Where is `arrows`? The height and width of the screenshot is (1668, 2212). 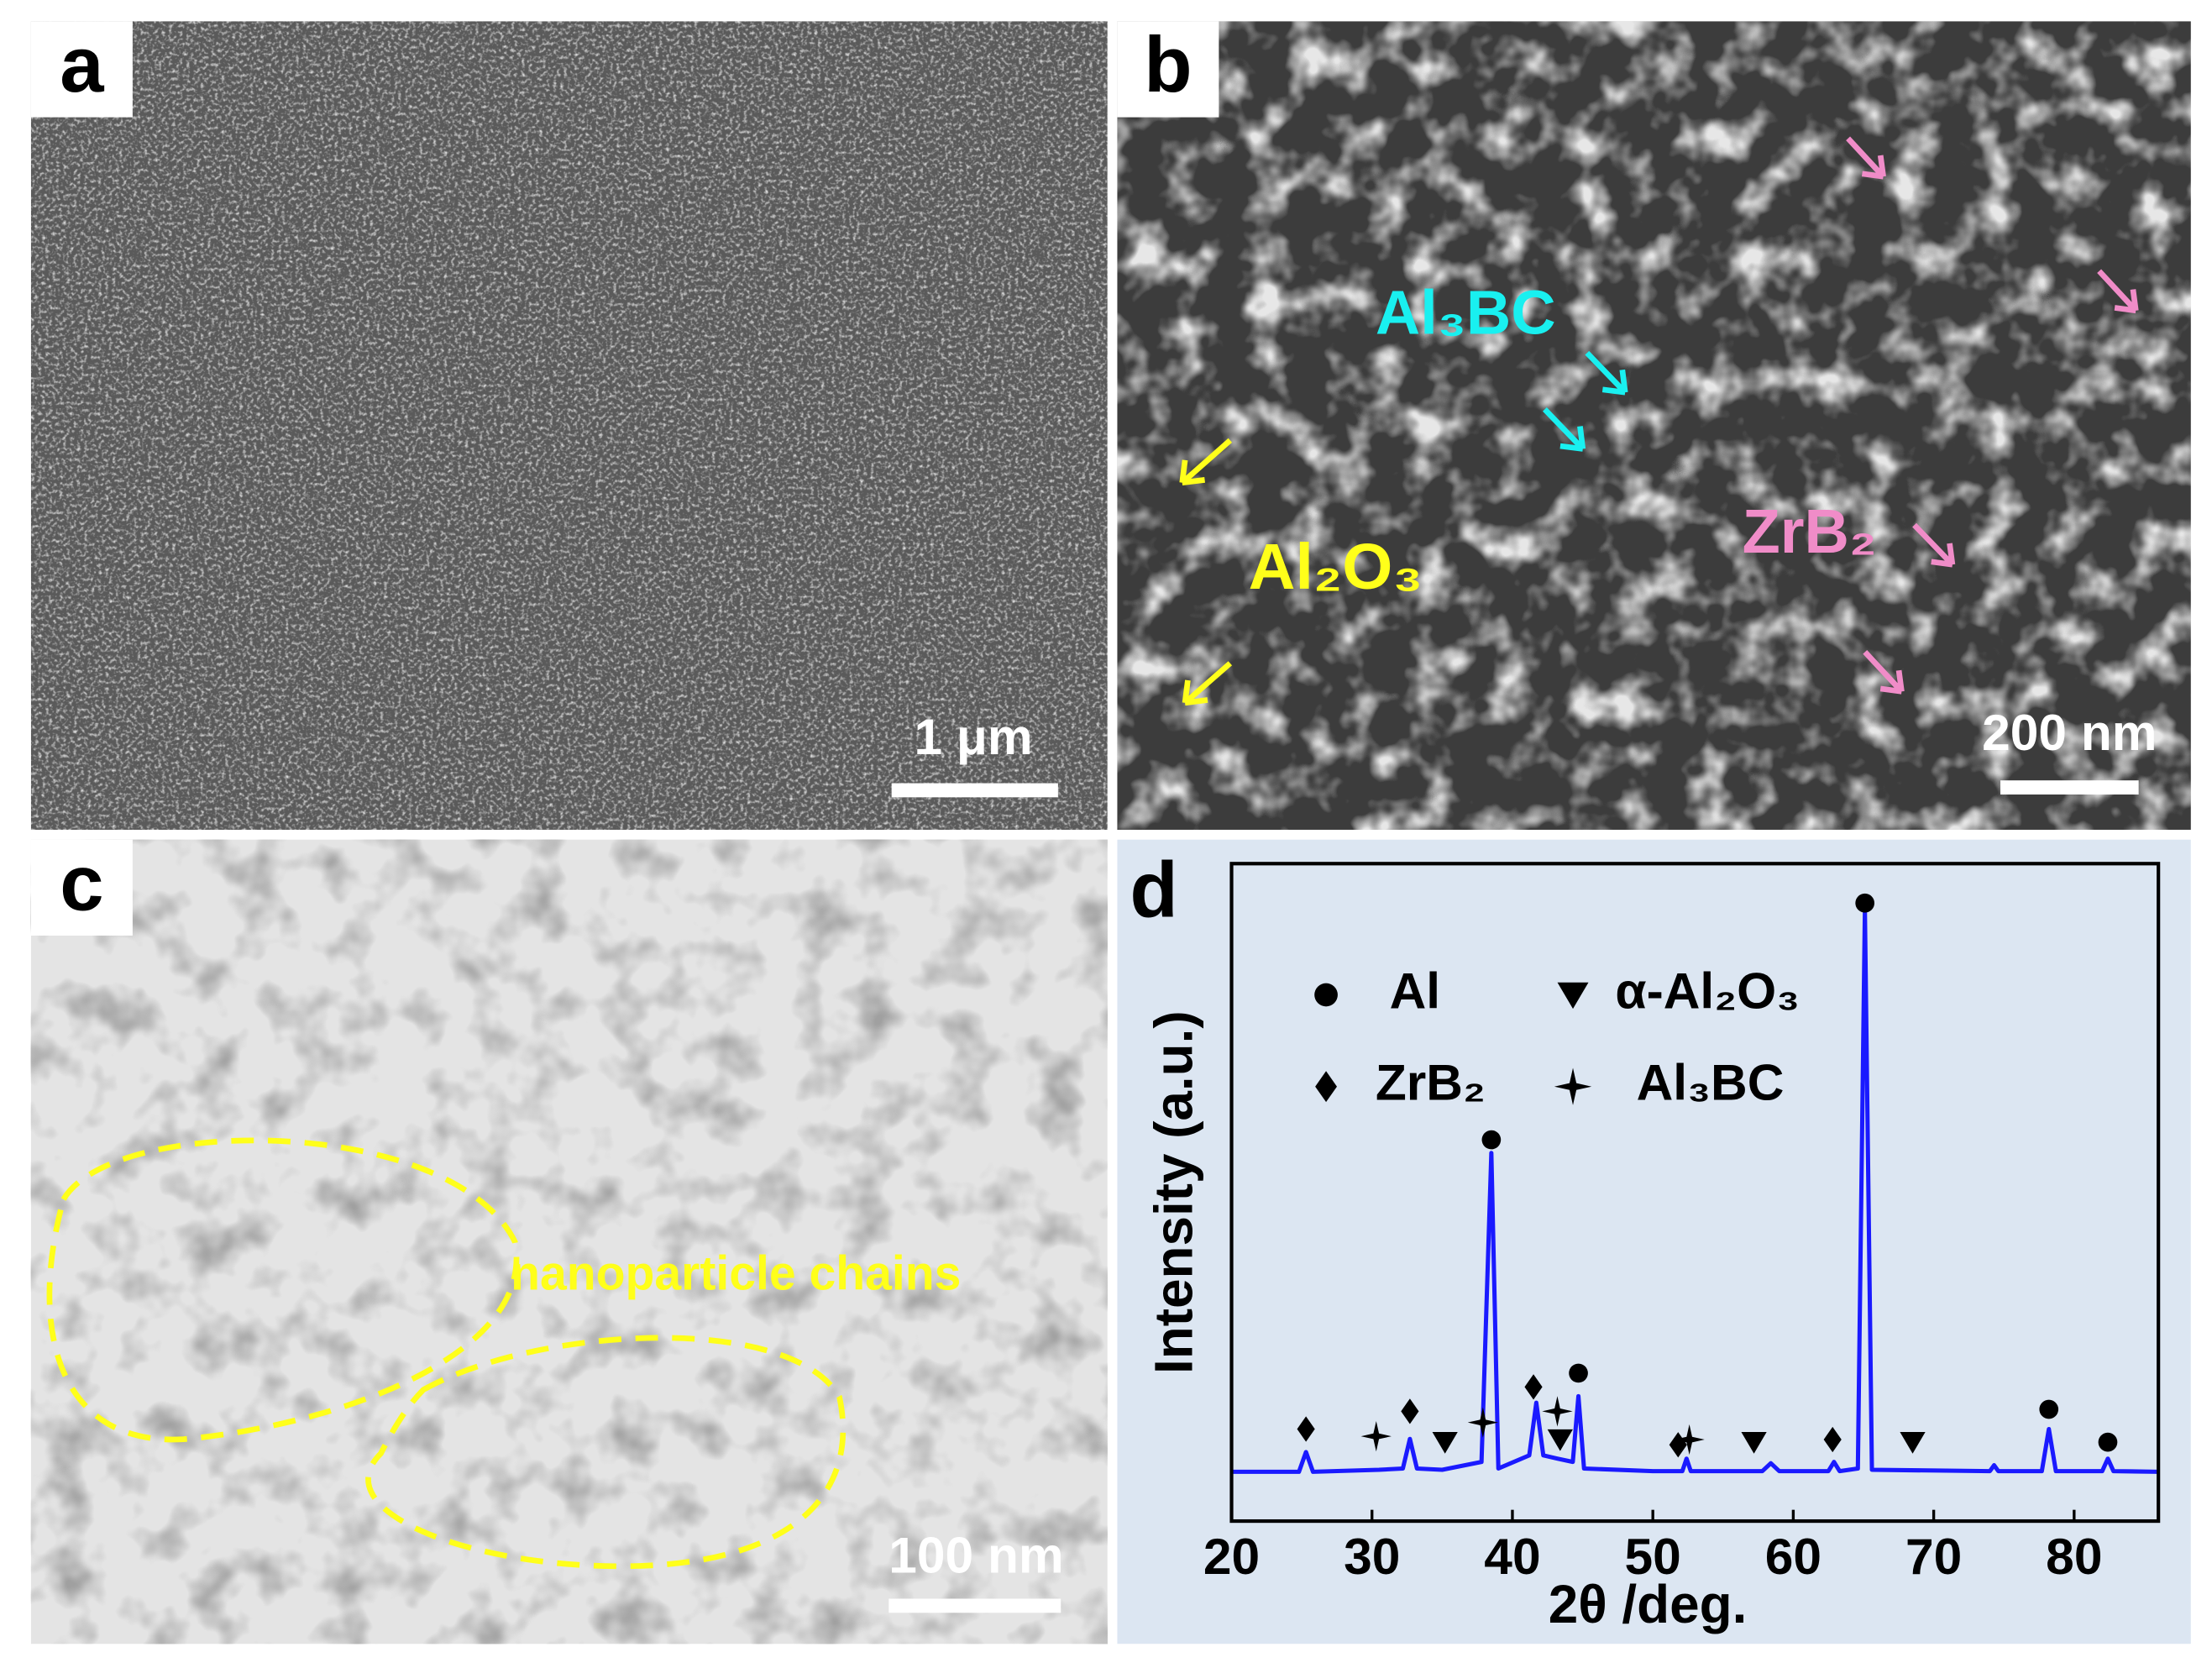 arrows is located at coordinates (1659, 421).